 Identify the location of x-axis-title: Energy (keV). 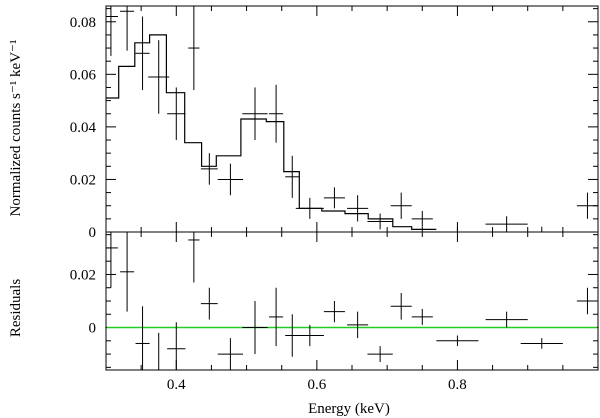
(349, 409).